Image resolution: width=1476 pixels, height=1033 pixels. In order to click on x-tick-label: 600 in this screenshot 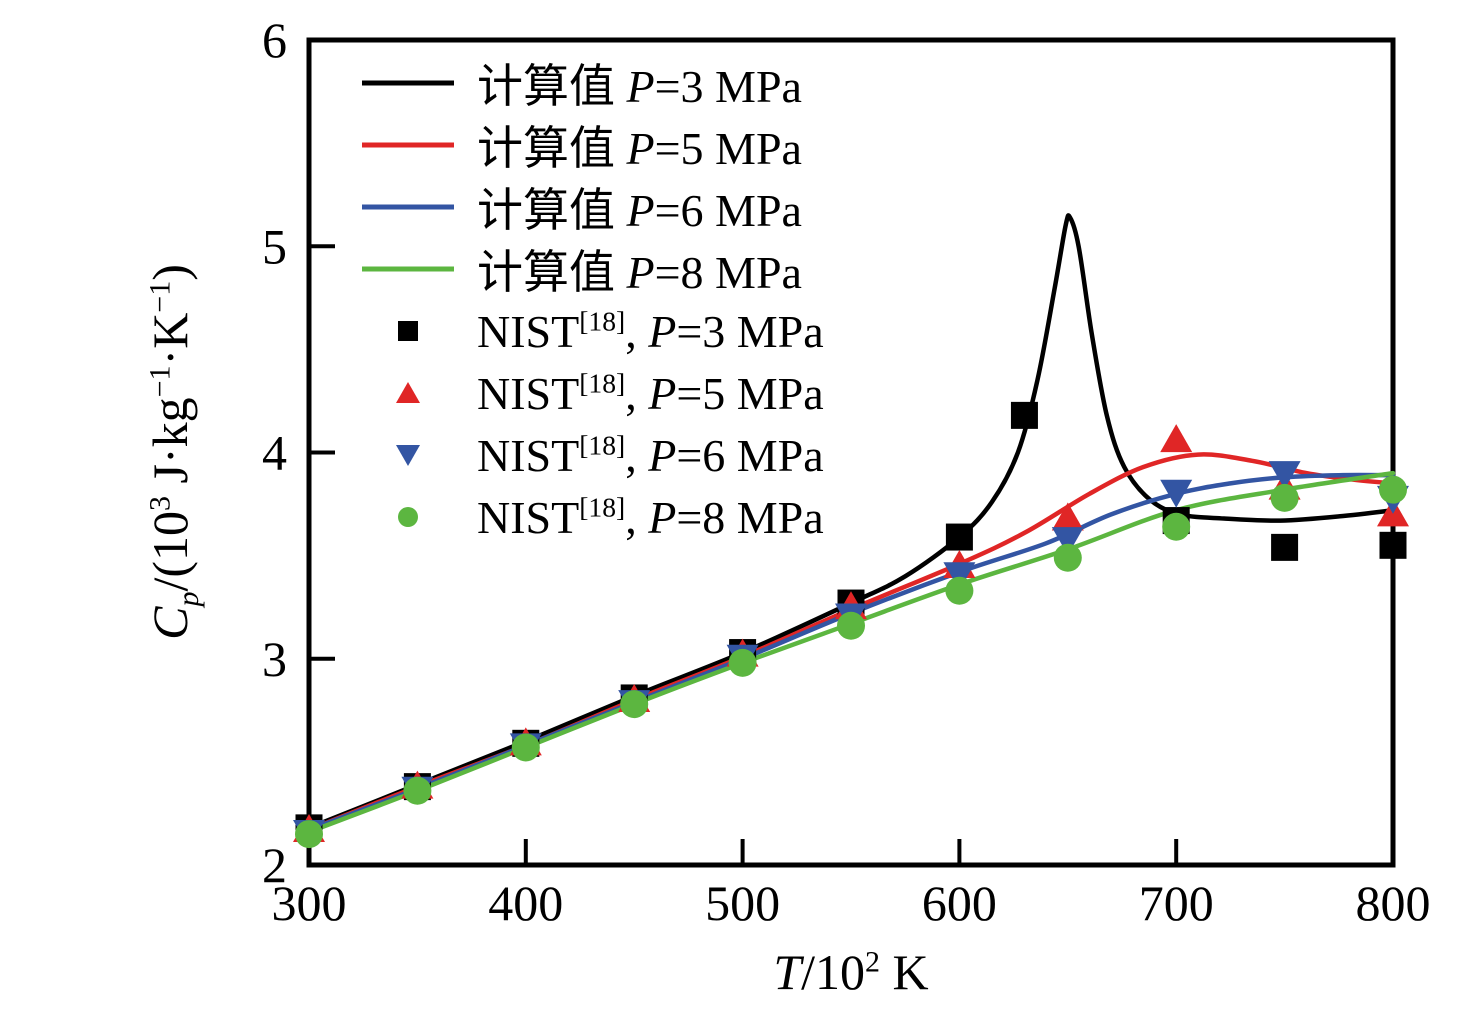, I will do `click(959, 903)`.